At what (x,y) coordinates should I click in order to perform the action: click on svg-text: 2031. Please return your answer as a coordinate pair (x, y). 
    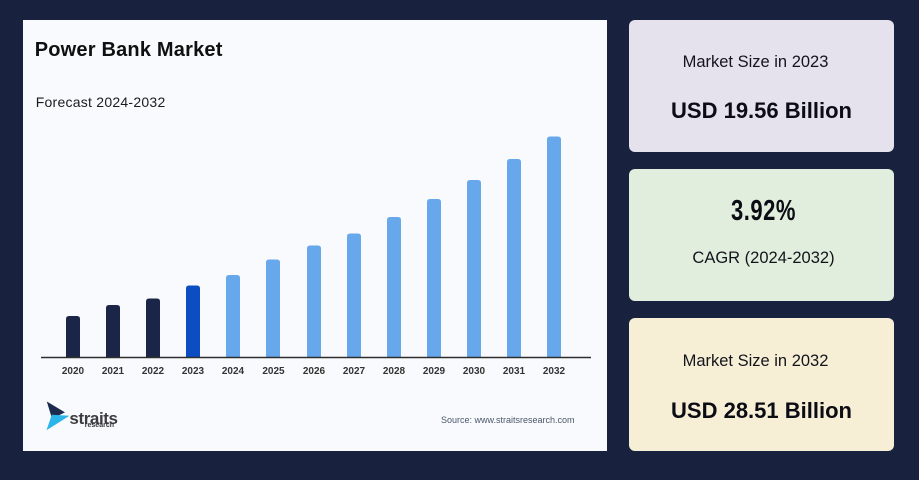
    Looking at the image, I should click on (514, 371).